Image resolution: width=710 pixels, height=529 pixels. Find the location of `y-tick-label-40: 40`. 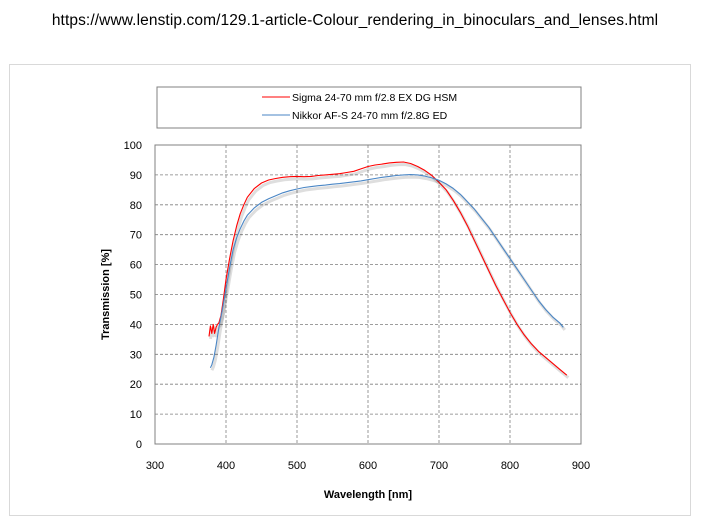

y-tick-label-40: 40 is located at coordinates (136, 325).